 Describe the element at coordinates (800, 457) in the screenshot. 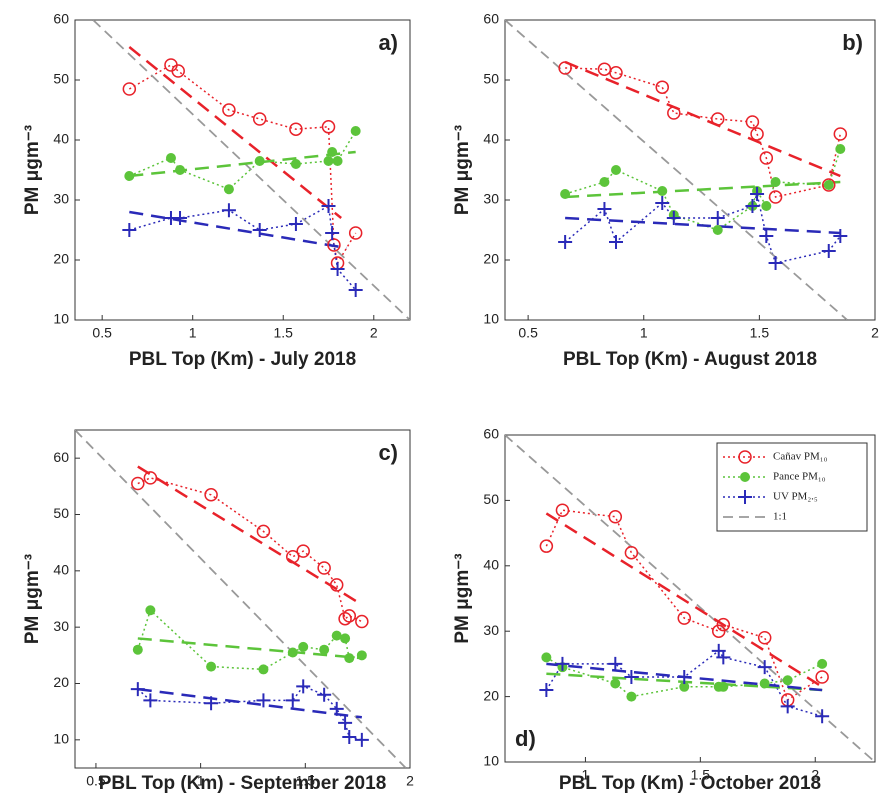

I see `legend-label: Cañav PM₁₀` at that location.